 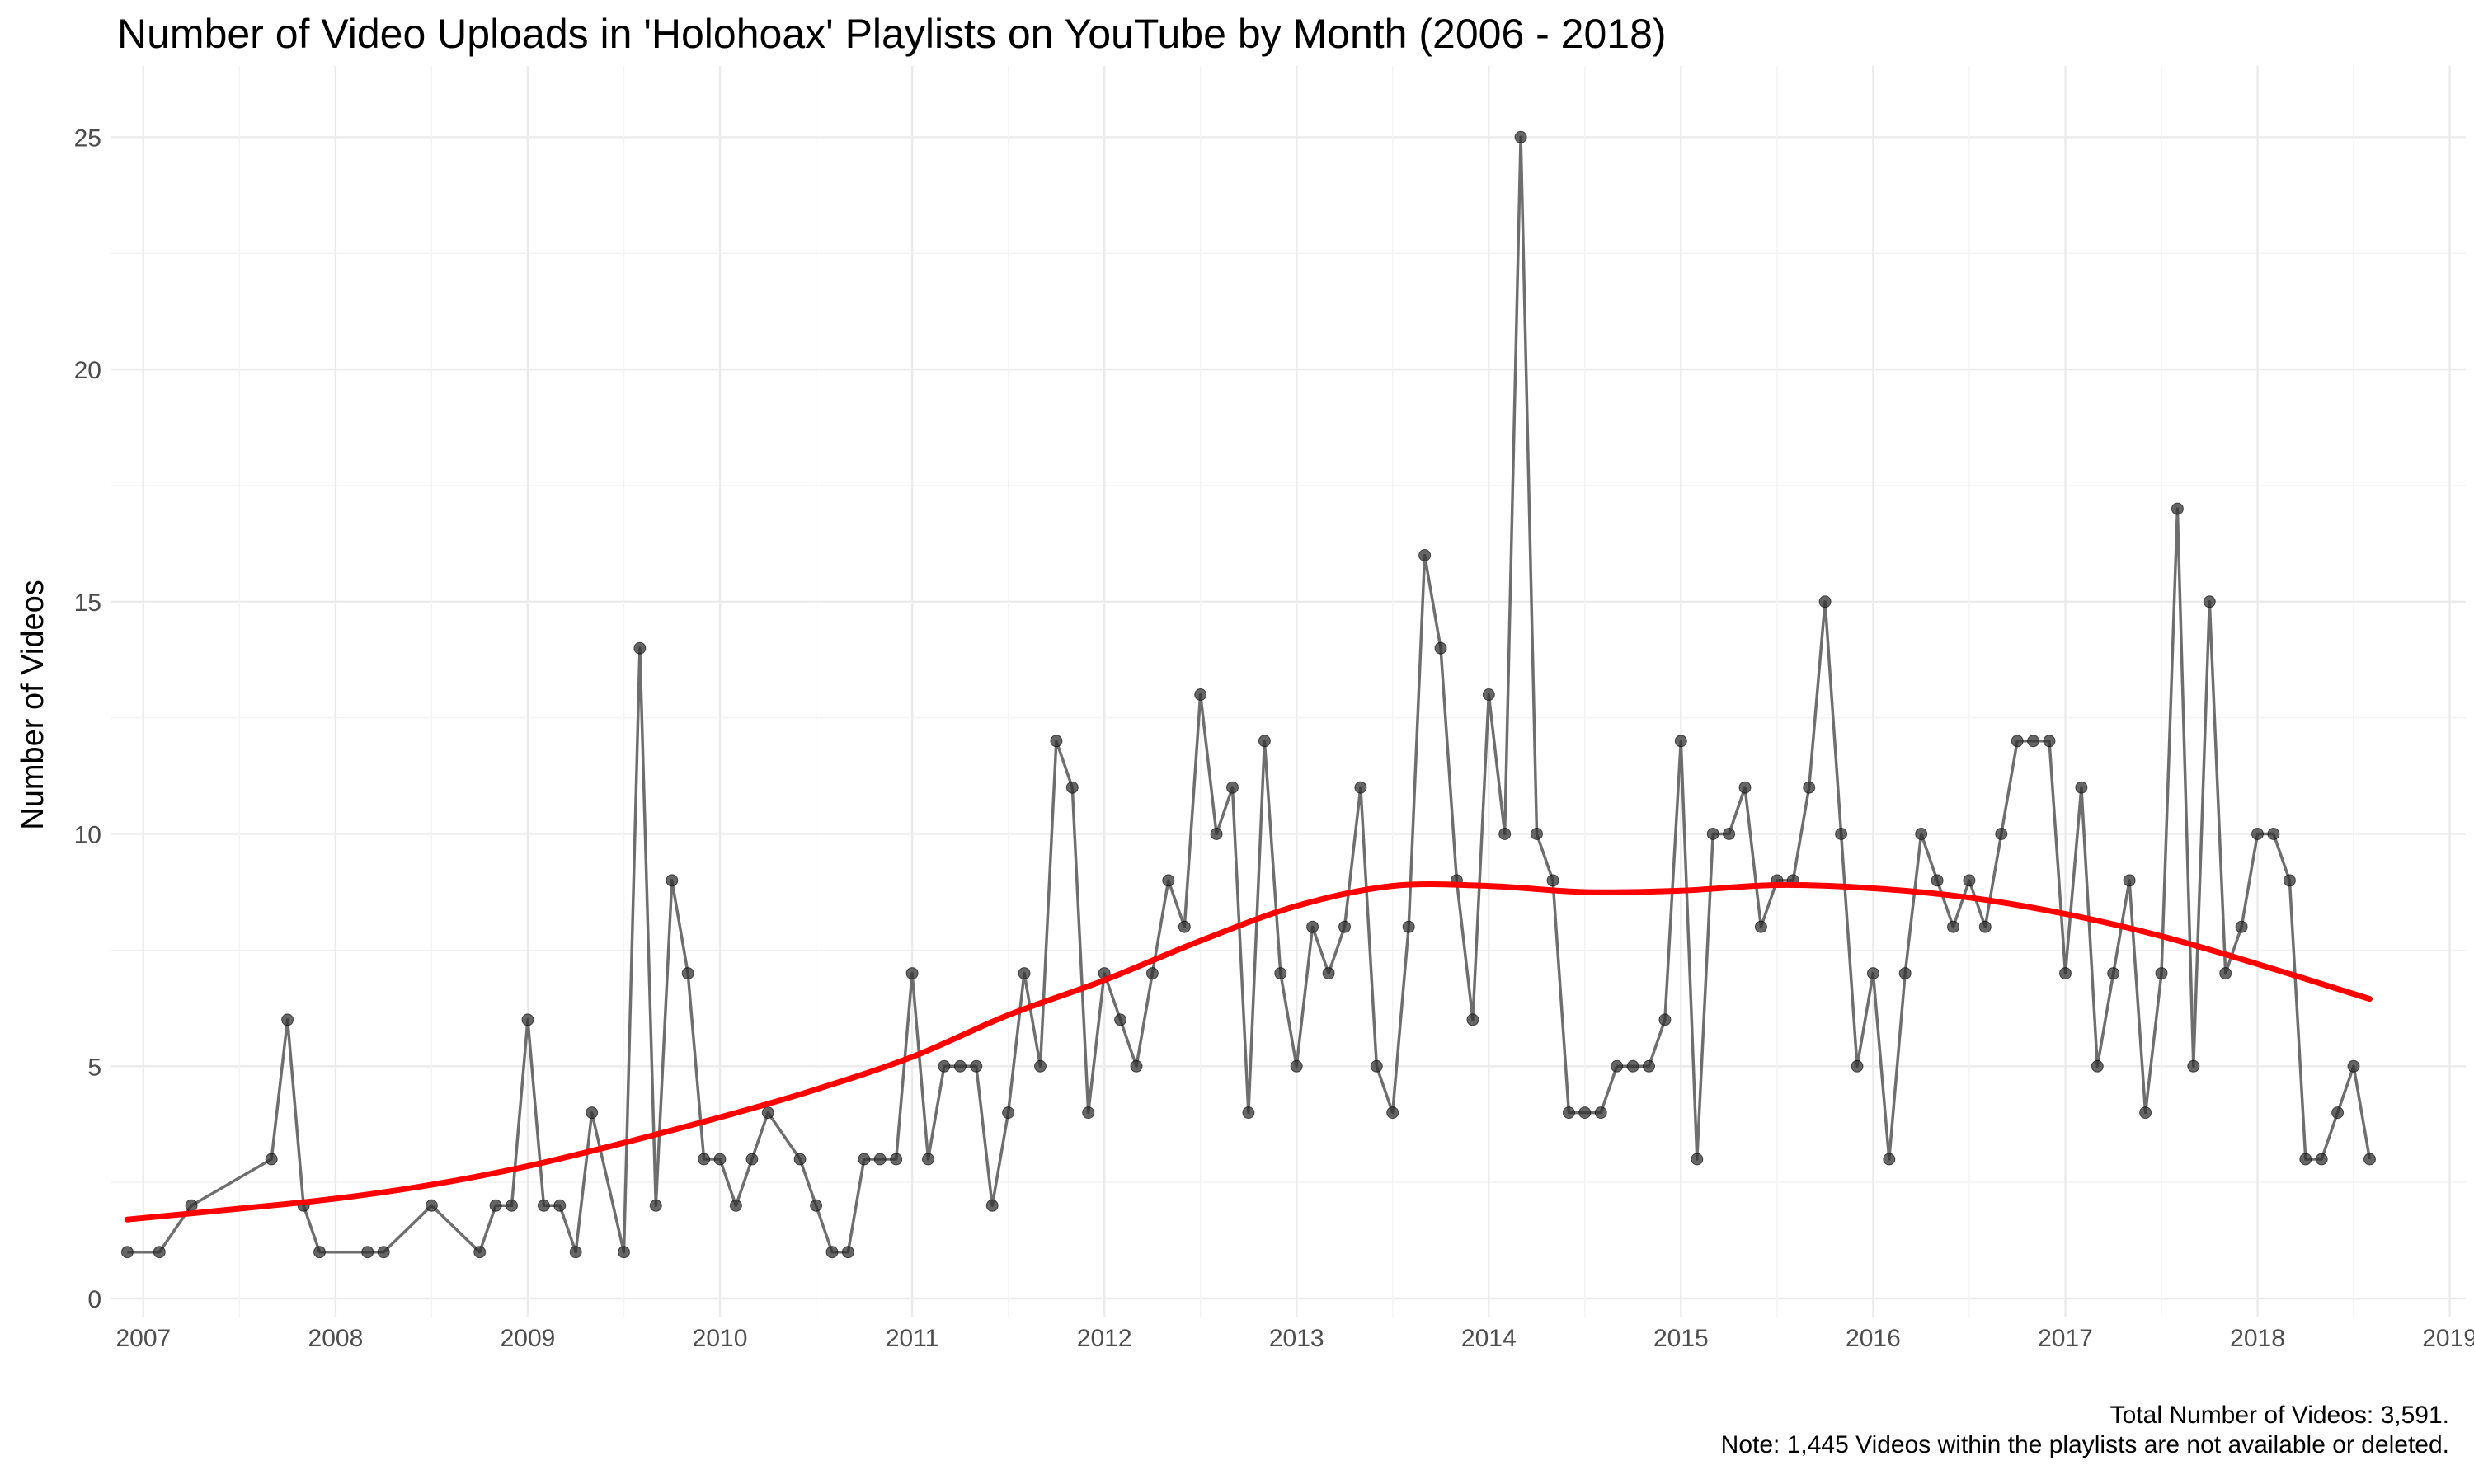 What do you see at coordinates (1489, 1338) in the screenshot?
I see `x-tick-label: 2014` at bounding box center [1489, 1338].